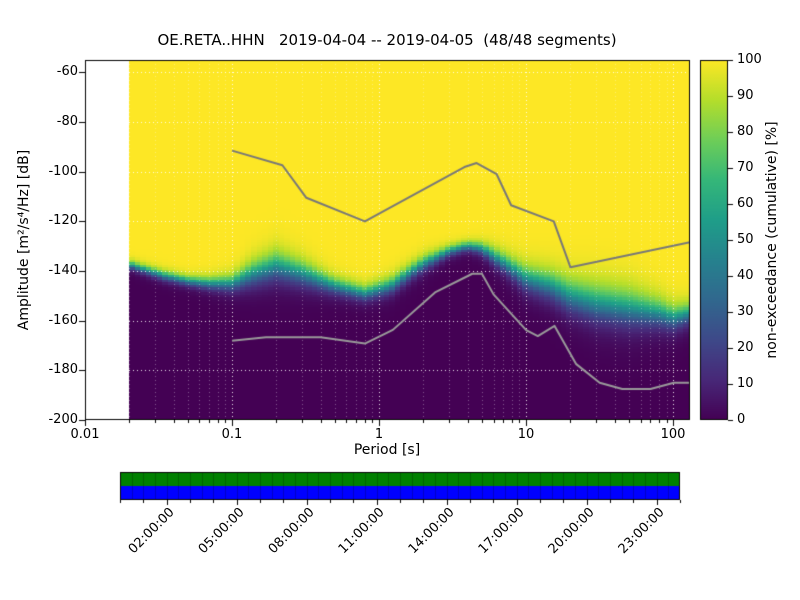 The width and height of the screenshot is (800, 600). Describe the element at coordinates (232, 434) in the screenshot. I see `x-tick-label: 0.1` at that location.